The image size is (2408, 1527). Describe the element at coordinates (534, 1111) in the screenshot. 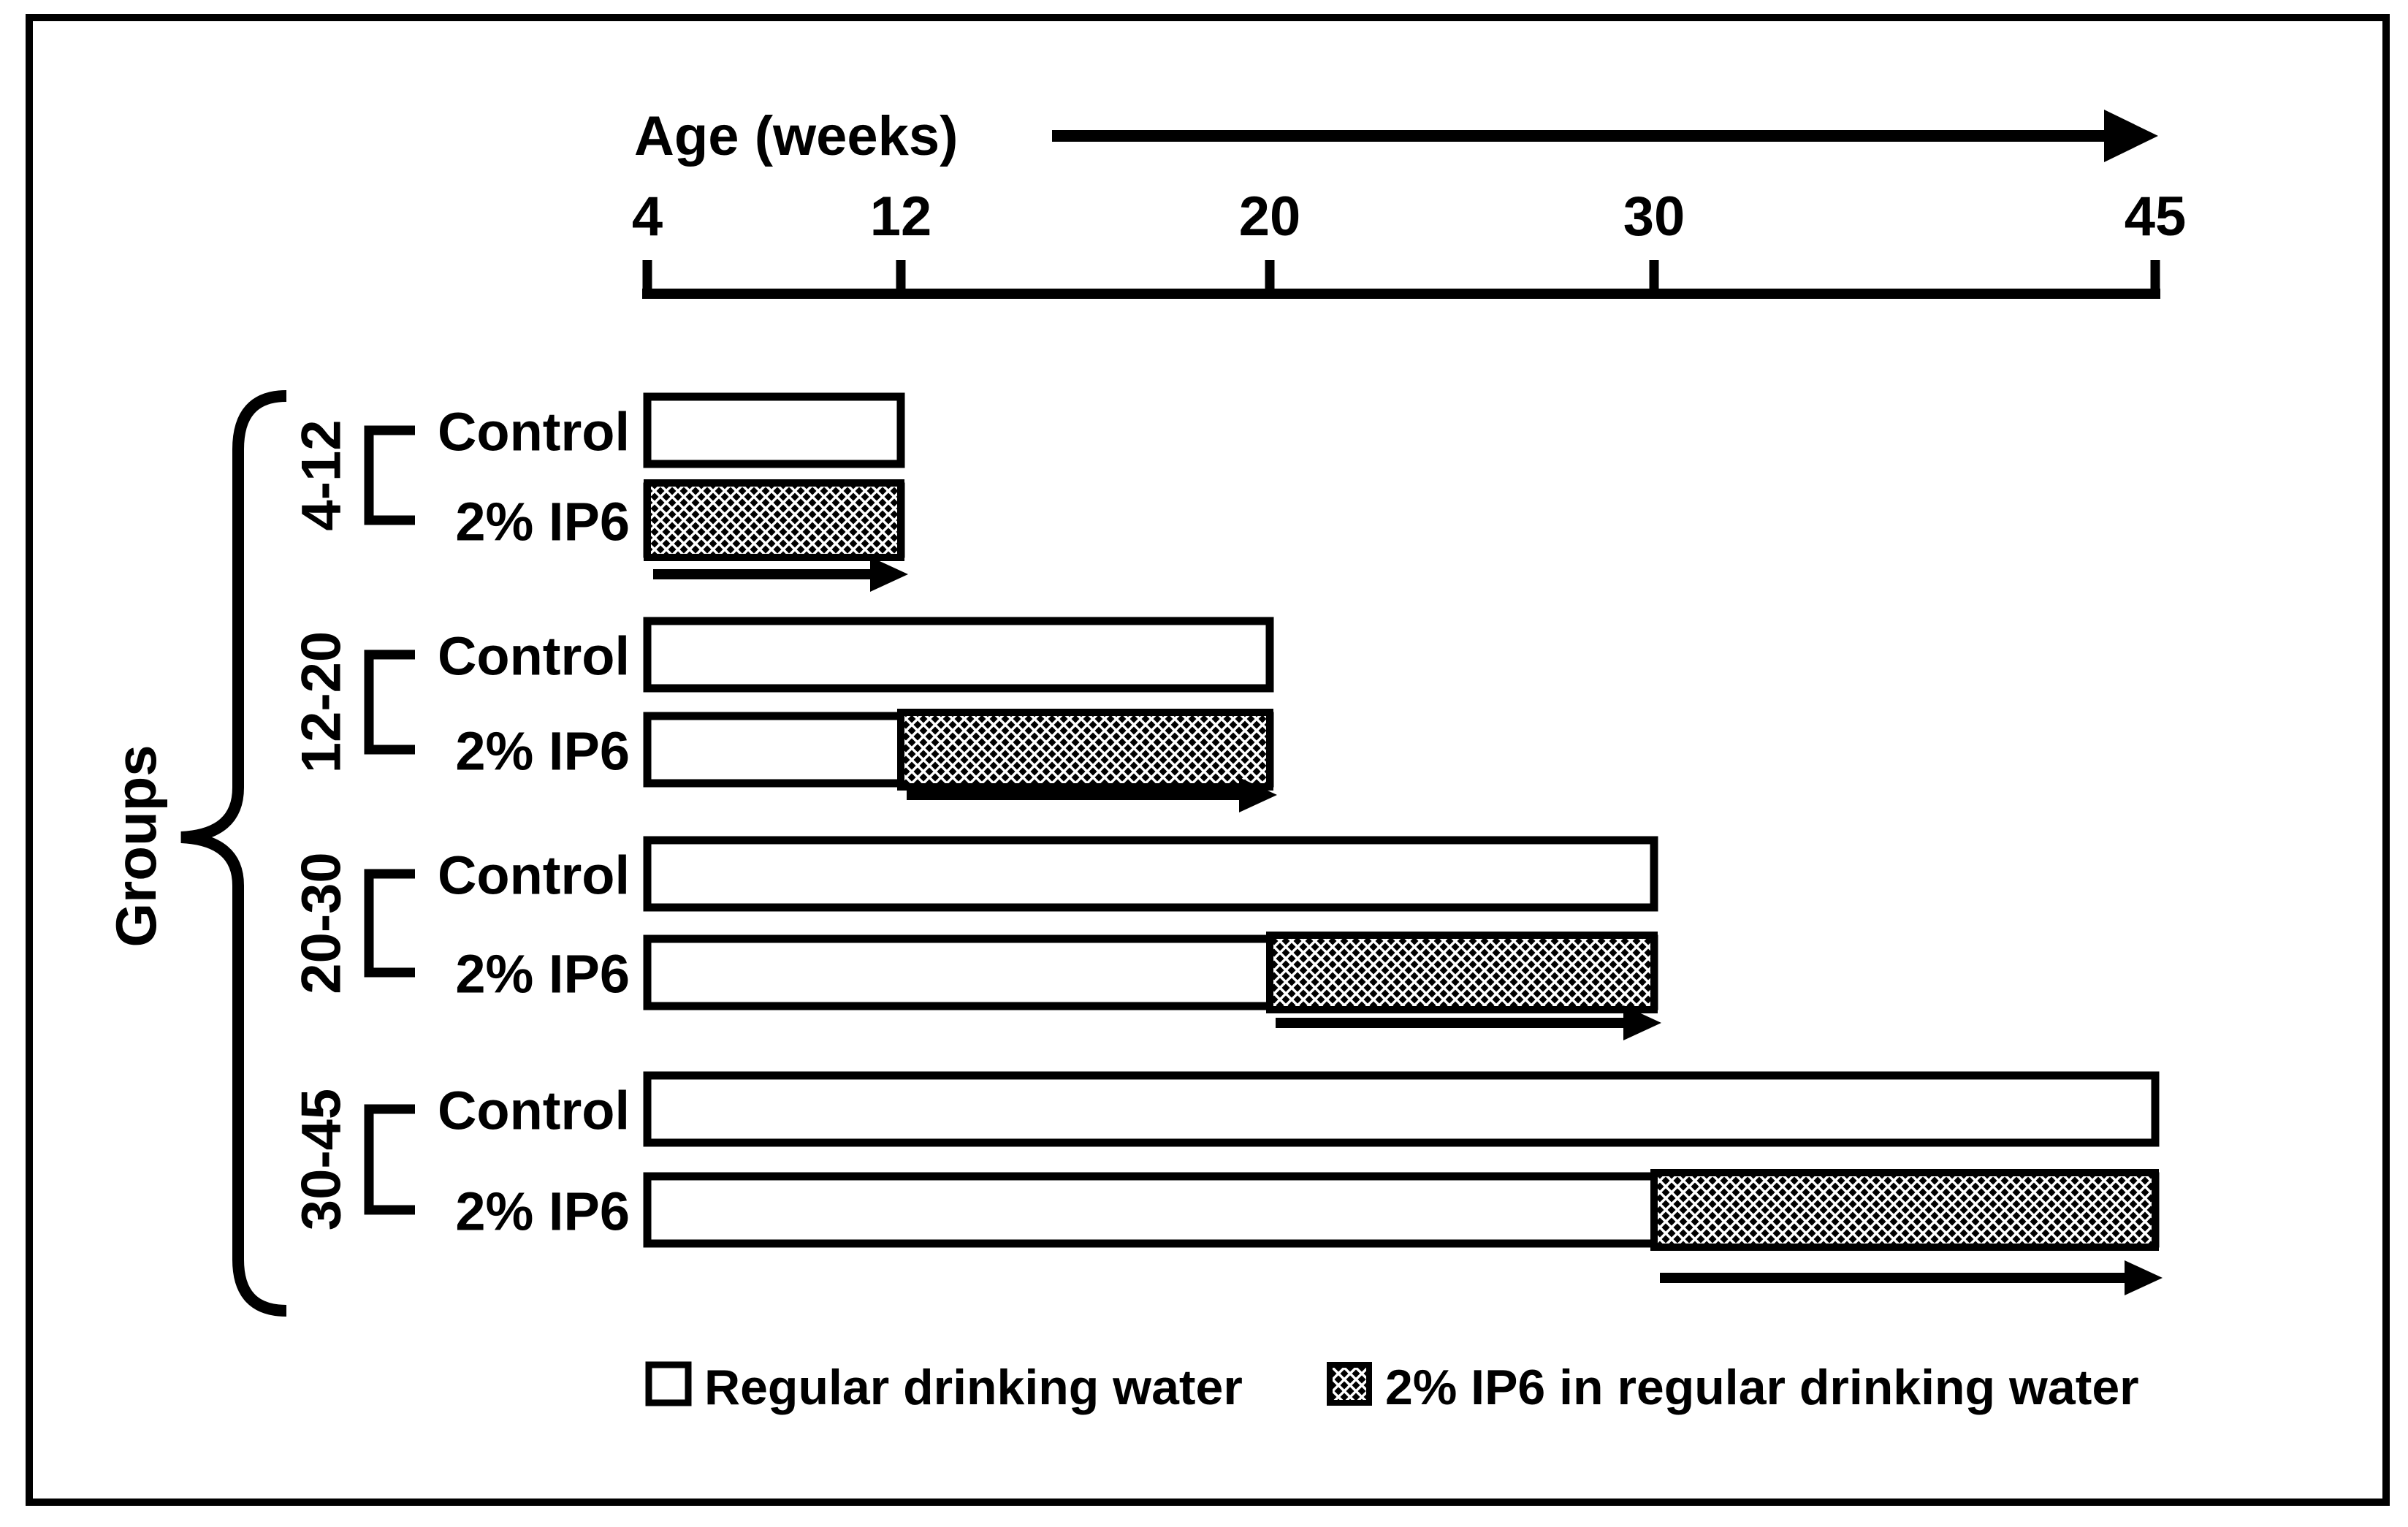

I see `group-30-45-row-label-control: Control` at that location.